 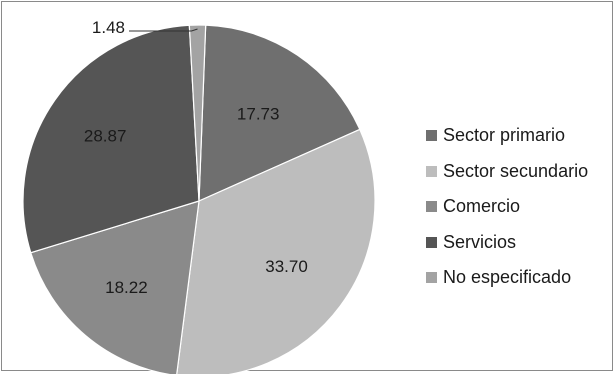 What do you see at coordinates (480, 241) in the screenshot?
I see `legend-label: Servicios` at bounding box center [480, 241].